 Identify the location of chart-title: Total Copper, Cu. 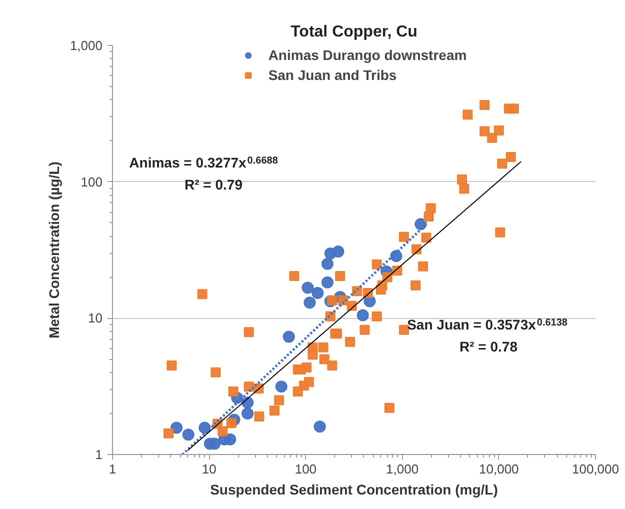
(354, 32).